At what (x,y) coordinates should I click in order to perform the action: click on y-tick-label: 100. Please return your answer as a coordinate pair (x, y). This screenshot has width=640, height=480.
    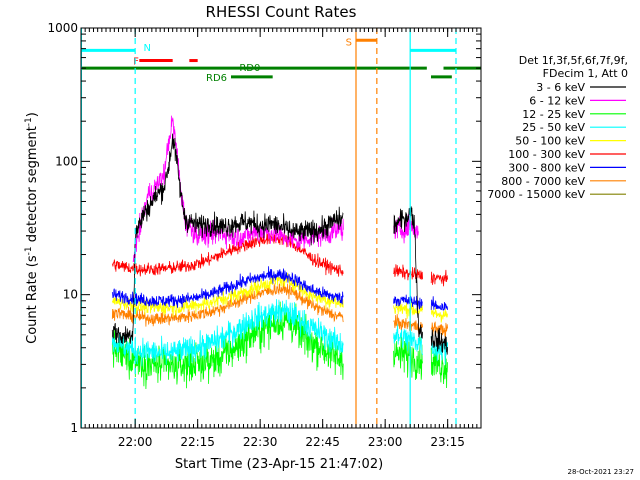
    Looking at the image, I should click on (66, 161).